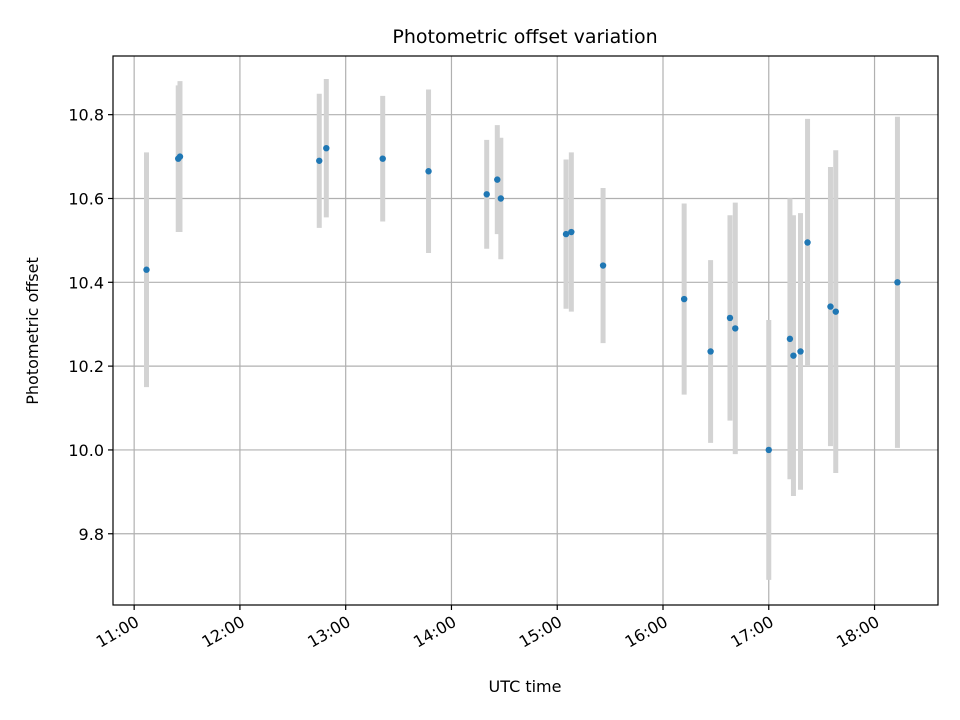 This screenshot has width=960, height=720. I want to click on x-axis-ticks: 11:00 12:00 13:00 14:00 15:00 16:00 17:00 18:00, so click(488, 628).